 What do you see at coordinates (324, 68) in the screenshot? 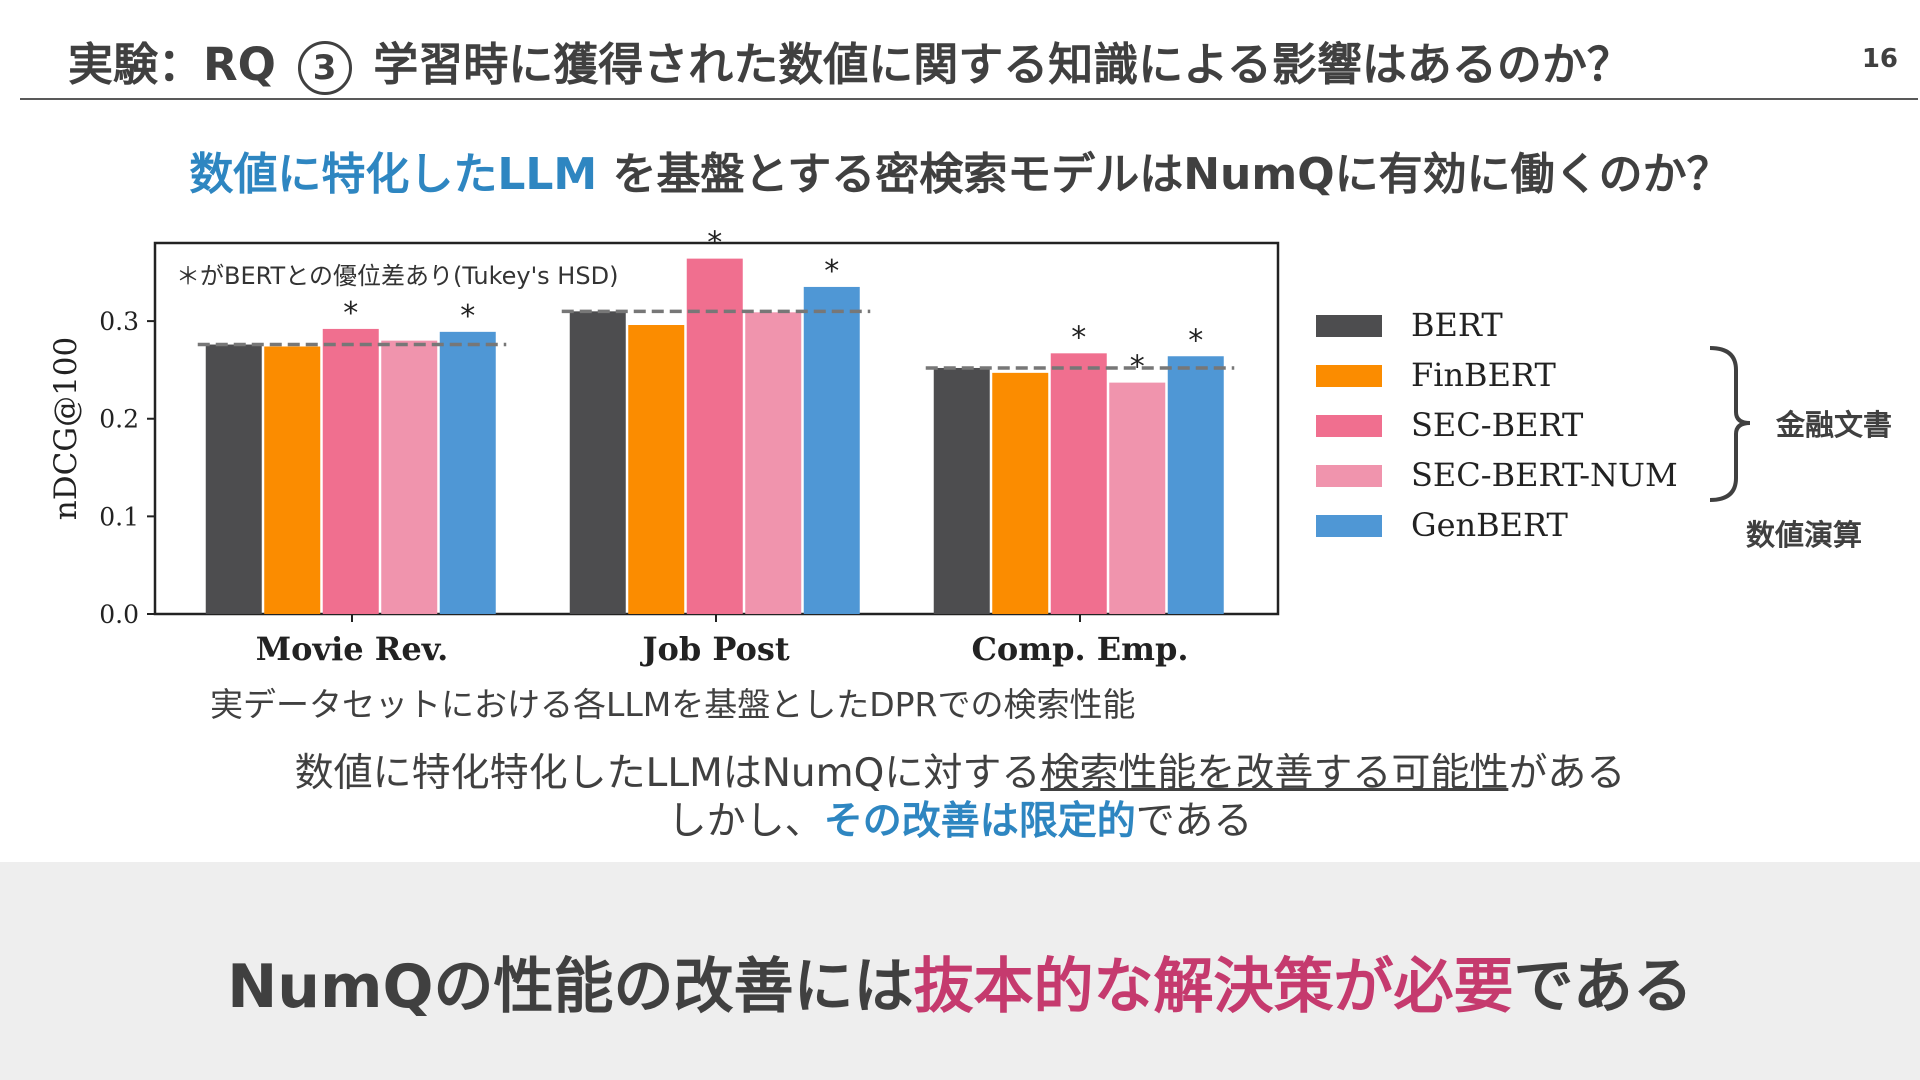
I see `rq-number-circle: 3` at bounding box center [324, 68].